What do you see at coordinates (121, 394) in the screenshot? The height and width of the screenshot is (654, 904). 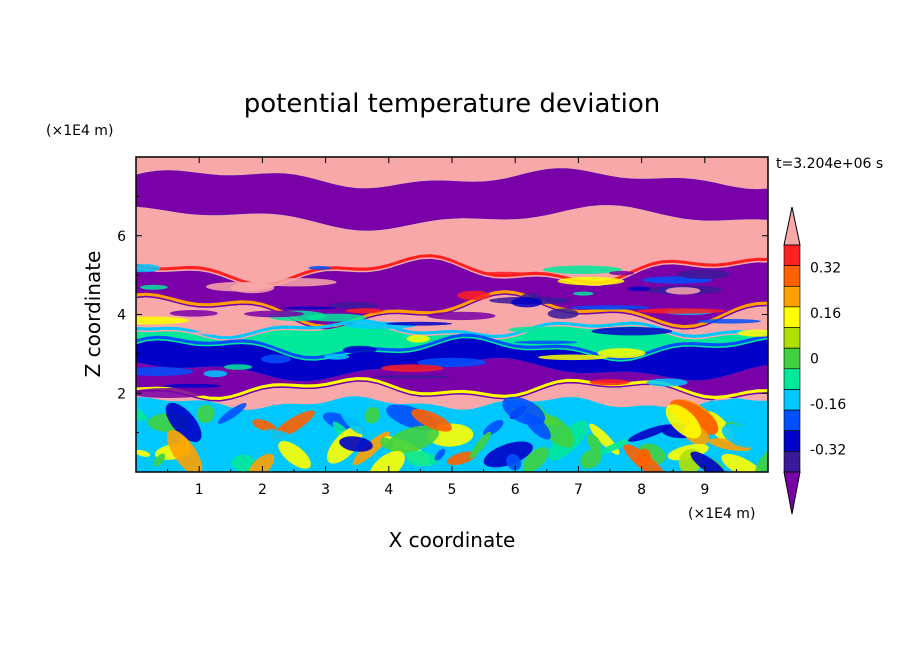 I see `y-tick-label: 2` at bounding box center [121, 394].